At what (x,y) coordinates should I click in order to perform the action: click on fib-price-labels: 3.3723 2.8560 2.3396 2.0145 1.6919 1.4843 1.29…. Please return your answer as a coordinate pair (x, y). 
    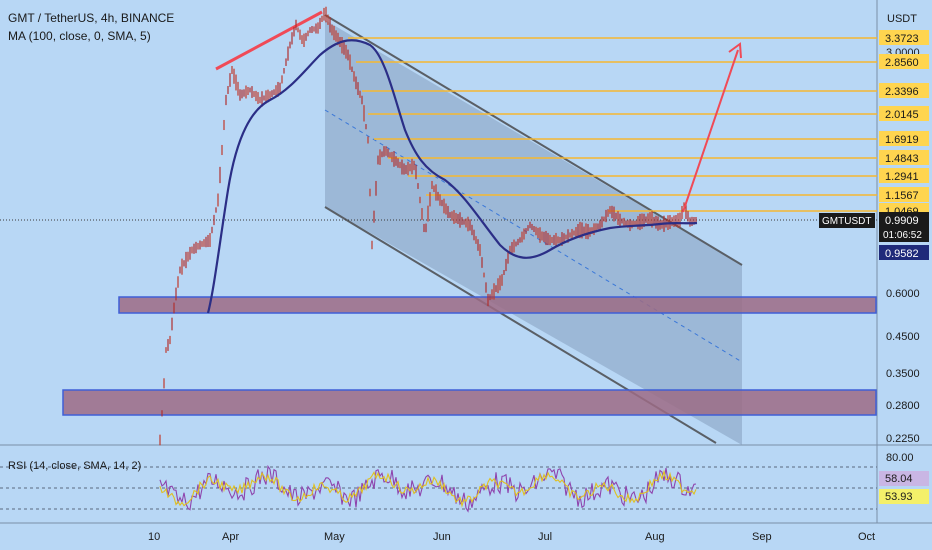
    Looking at the image, I should click on (904, 124).